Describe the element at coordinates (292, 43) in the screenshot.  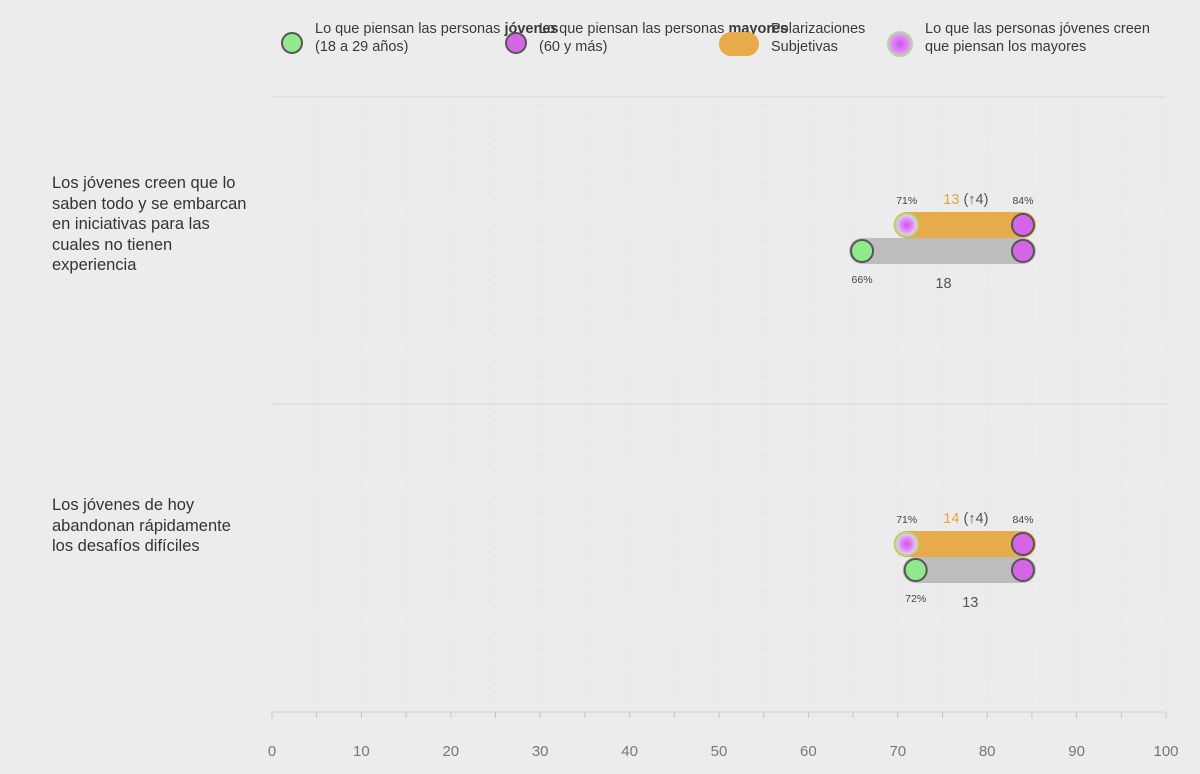
I see `young-marker-icon` at that location.